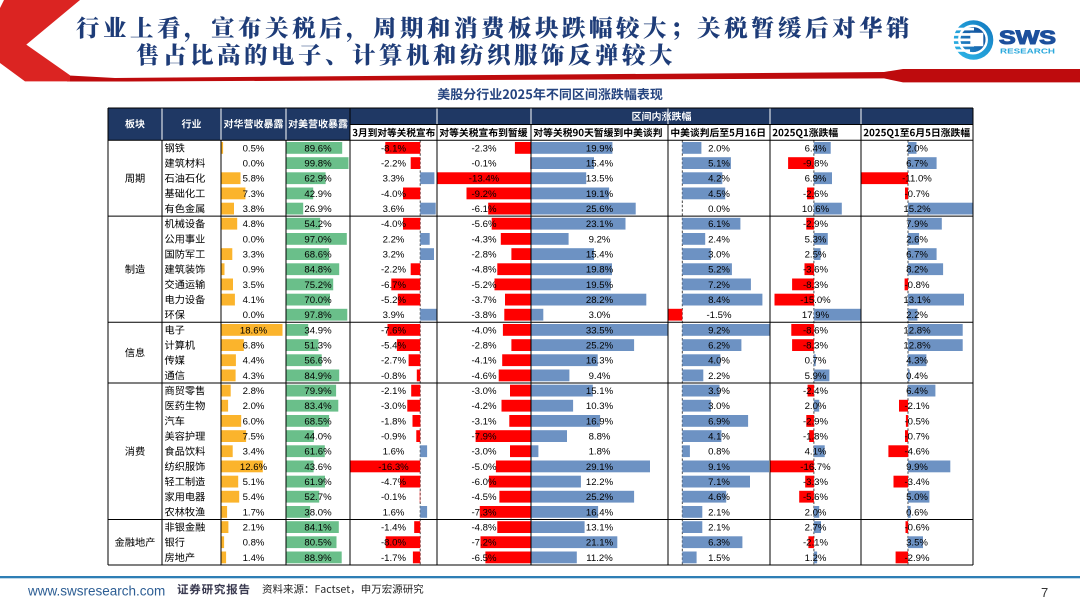 The image size is (1080, 608). What do you see at coordinates (318, 330) in the screenshot?
I see `svg-text: 34.9%` at bounding box center [318, 330].